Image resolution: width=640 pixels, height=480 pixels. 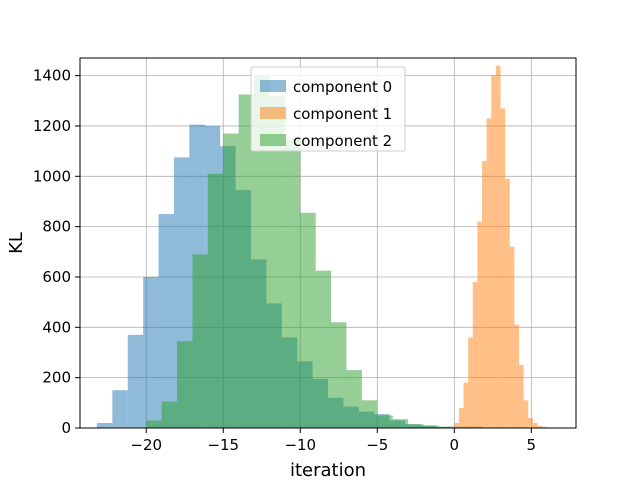 I want to click on x-tick-label: −5, so click(x=377, y=445).